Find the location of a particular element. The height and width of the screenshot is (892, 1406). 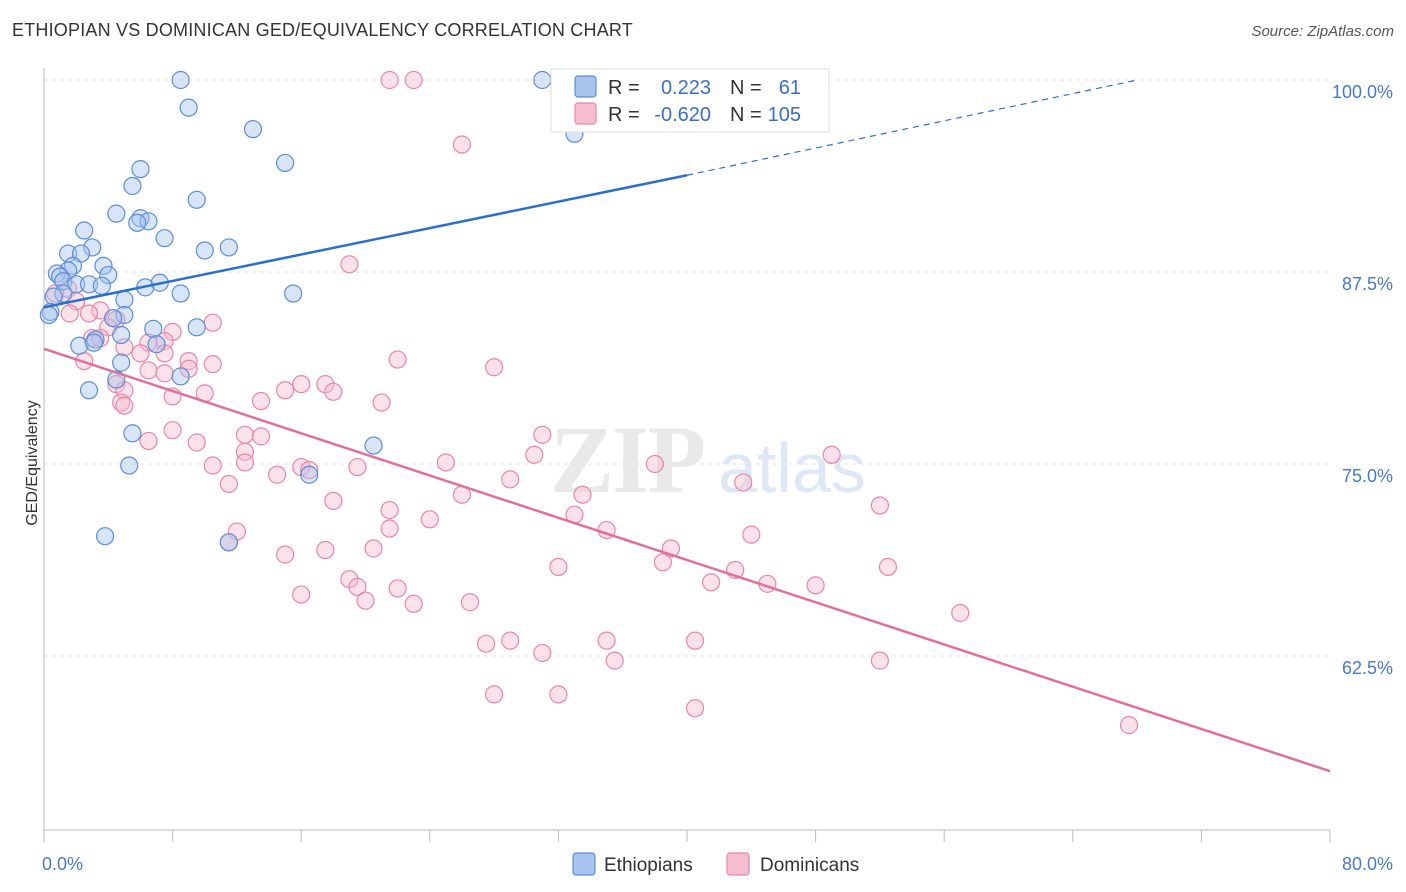

y-tick-label: 75.0% is located at coordinates (1367, 476).